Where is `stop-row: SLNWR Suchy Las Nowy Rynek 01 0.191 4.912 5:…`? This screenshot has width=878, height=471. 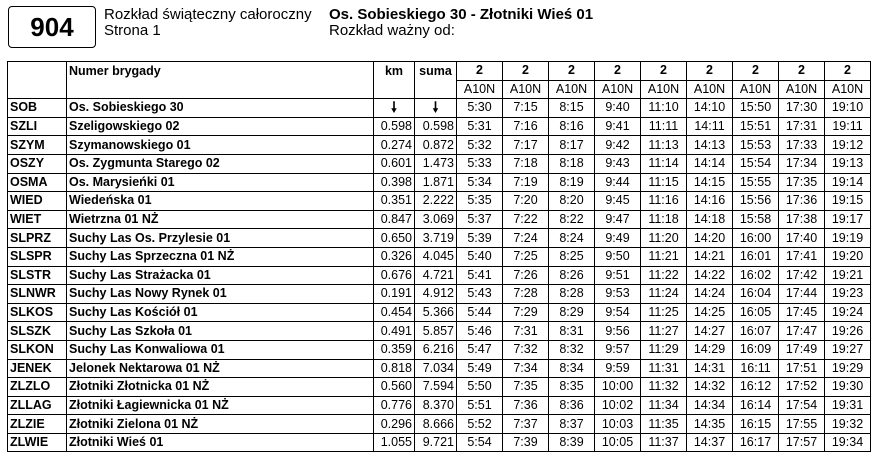 stop-row: SLNWR Suchy Las Nowy Rynek 01 0.191 4.912 5:… is located at coordinates (439, 294).